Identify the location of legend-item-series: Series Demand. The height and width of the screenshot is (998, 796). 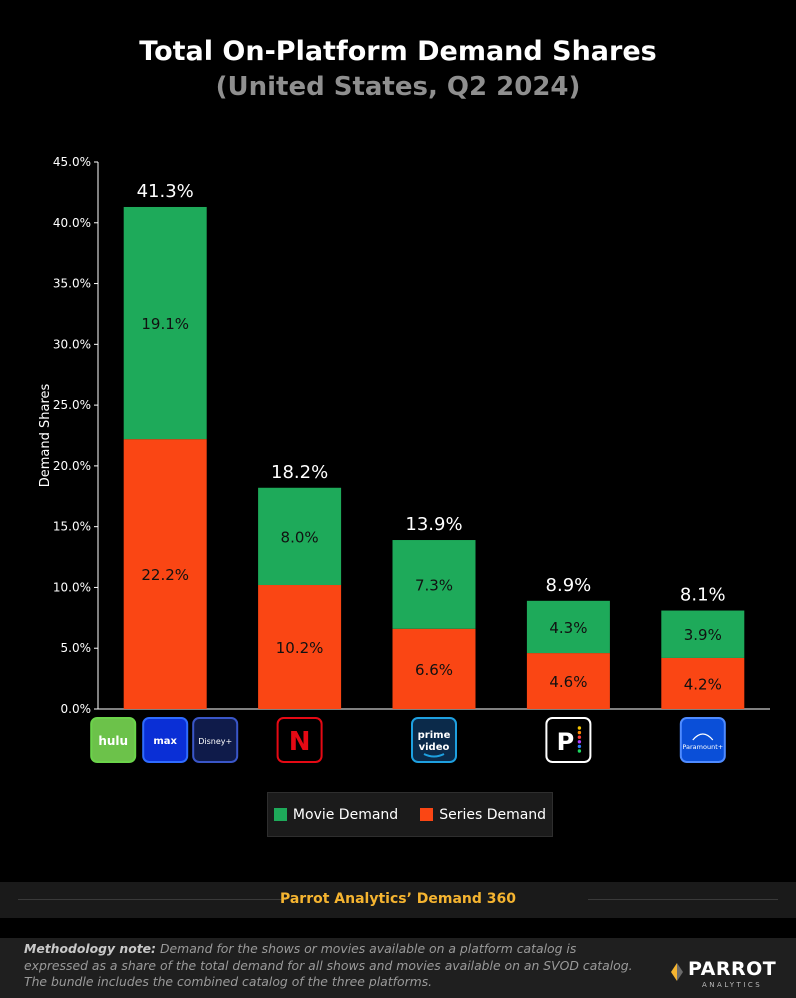
(483, 815).